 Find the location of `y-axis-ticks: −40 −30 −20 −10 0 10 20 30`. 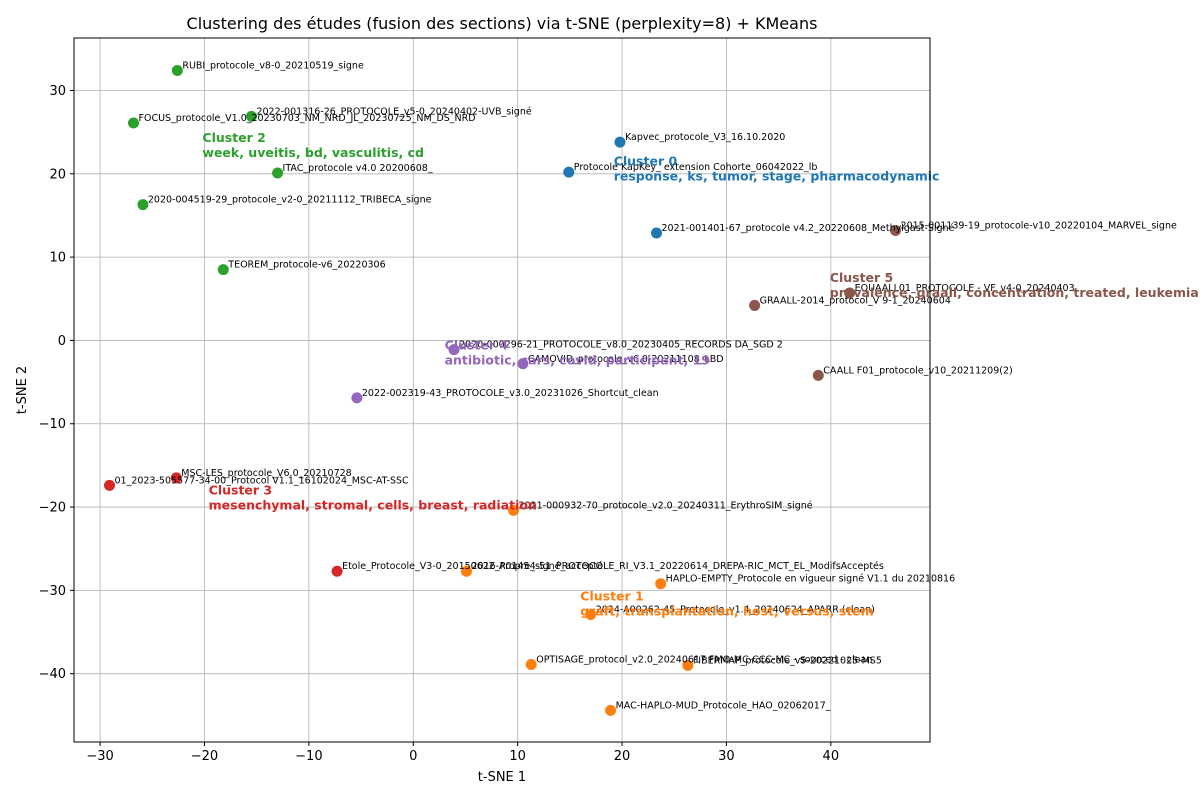

y-axis-ticks: −40 −30 −20 −10 0 10 20 30 is located at coordinates (56, 383).